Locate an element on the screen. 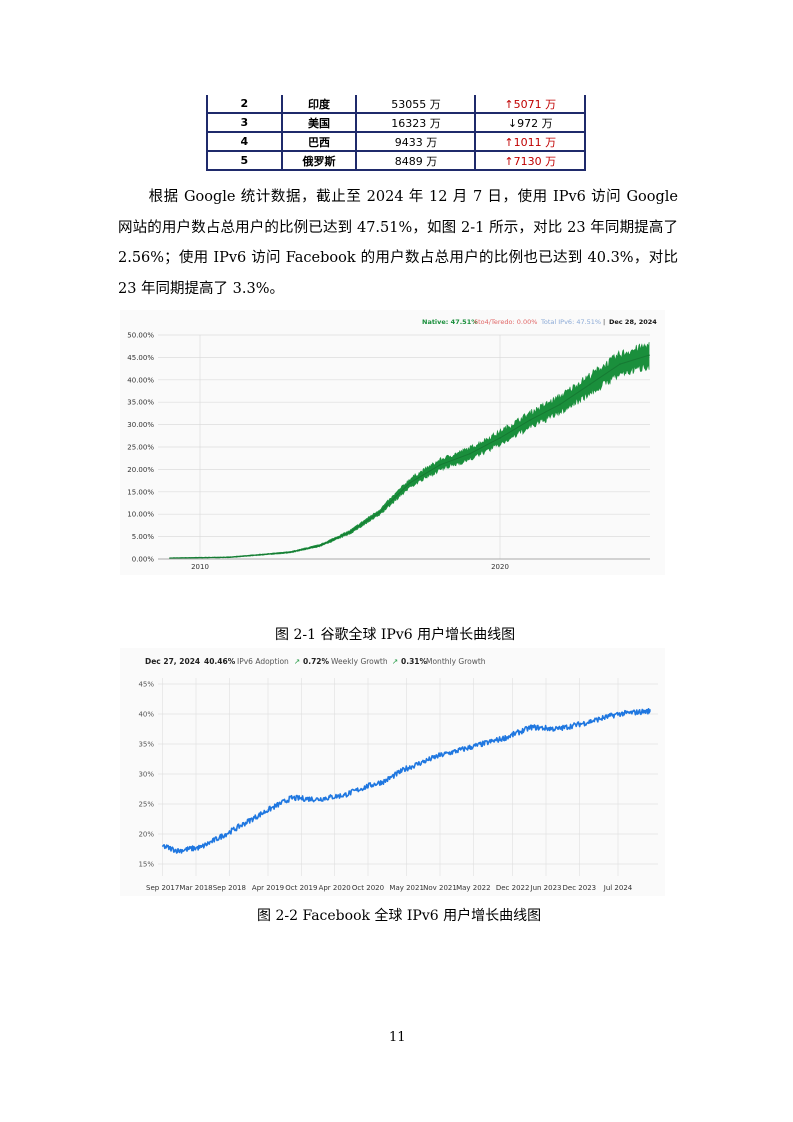 This screenshot has width=793, height=1122. y-tick-label: 10.00% is located at coordinates (140, 515).